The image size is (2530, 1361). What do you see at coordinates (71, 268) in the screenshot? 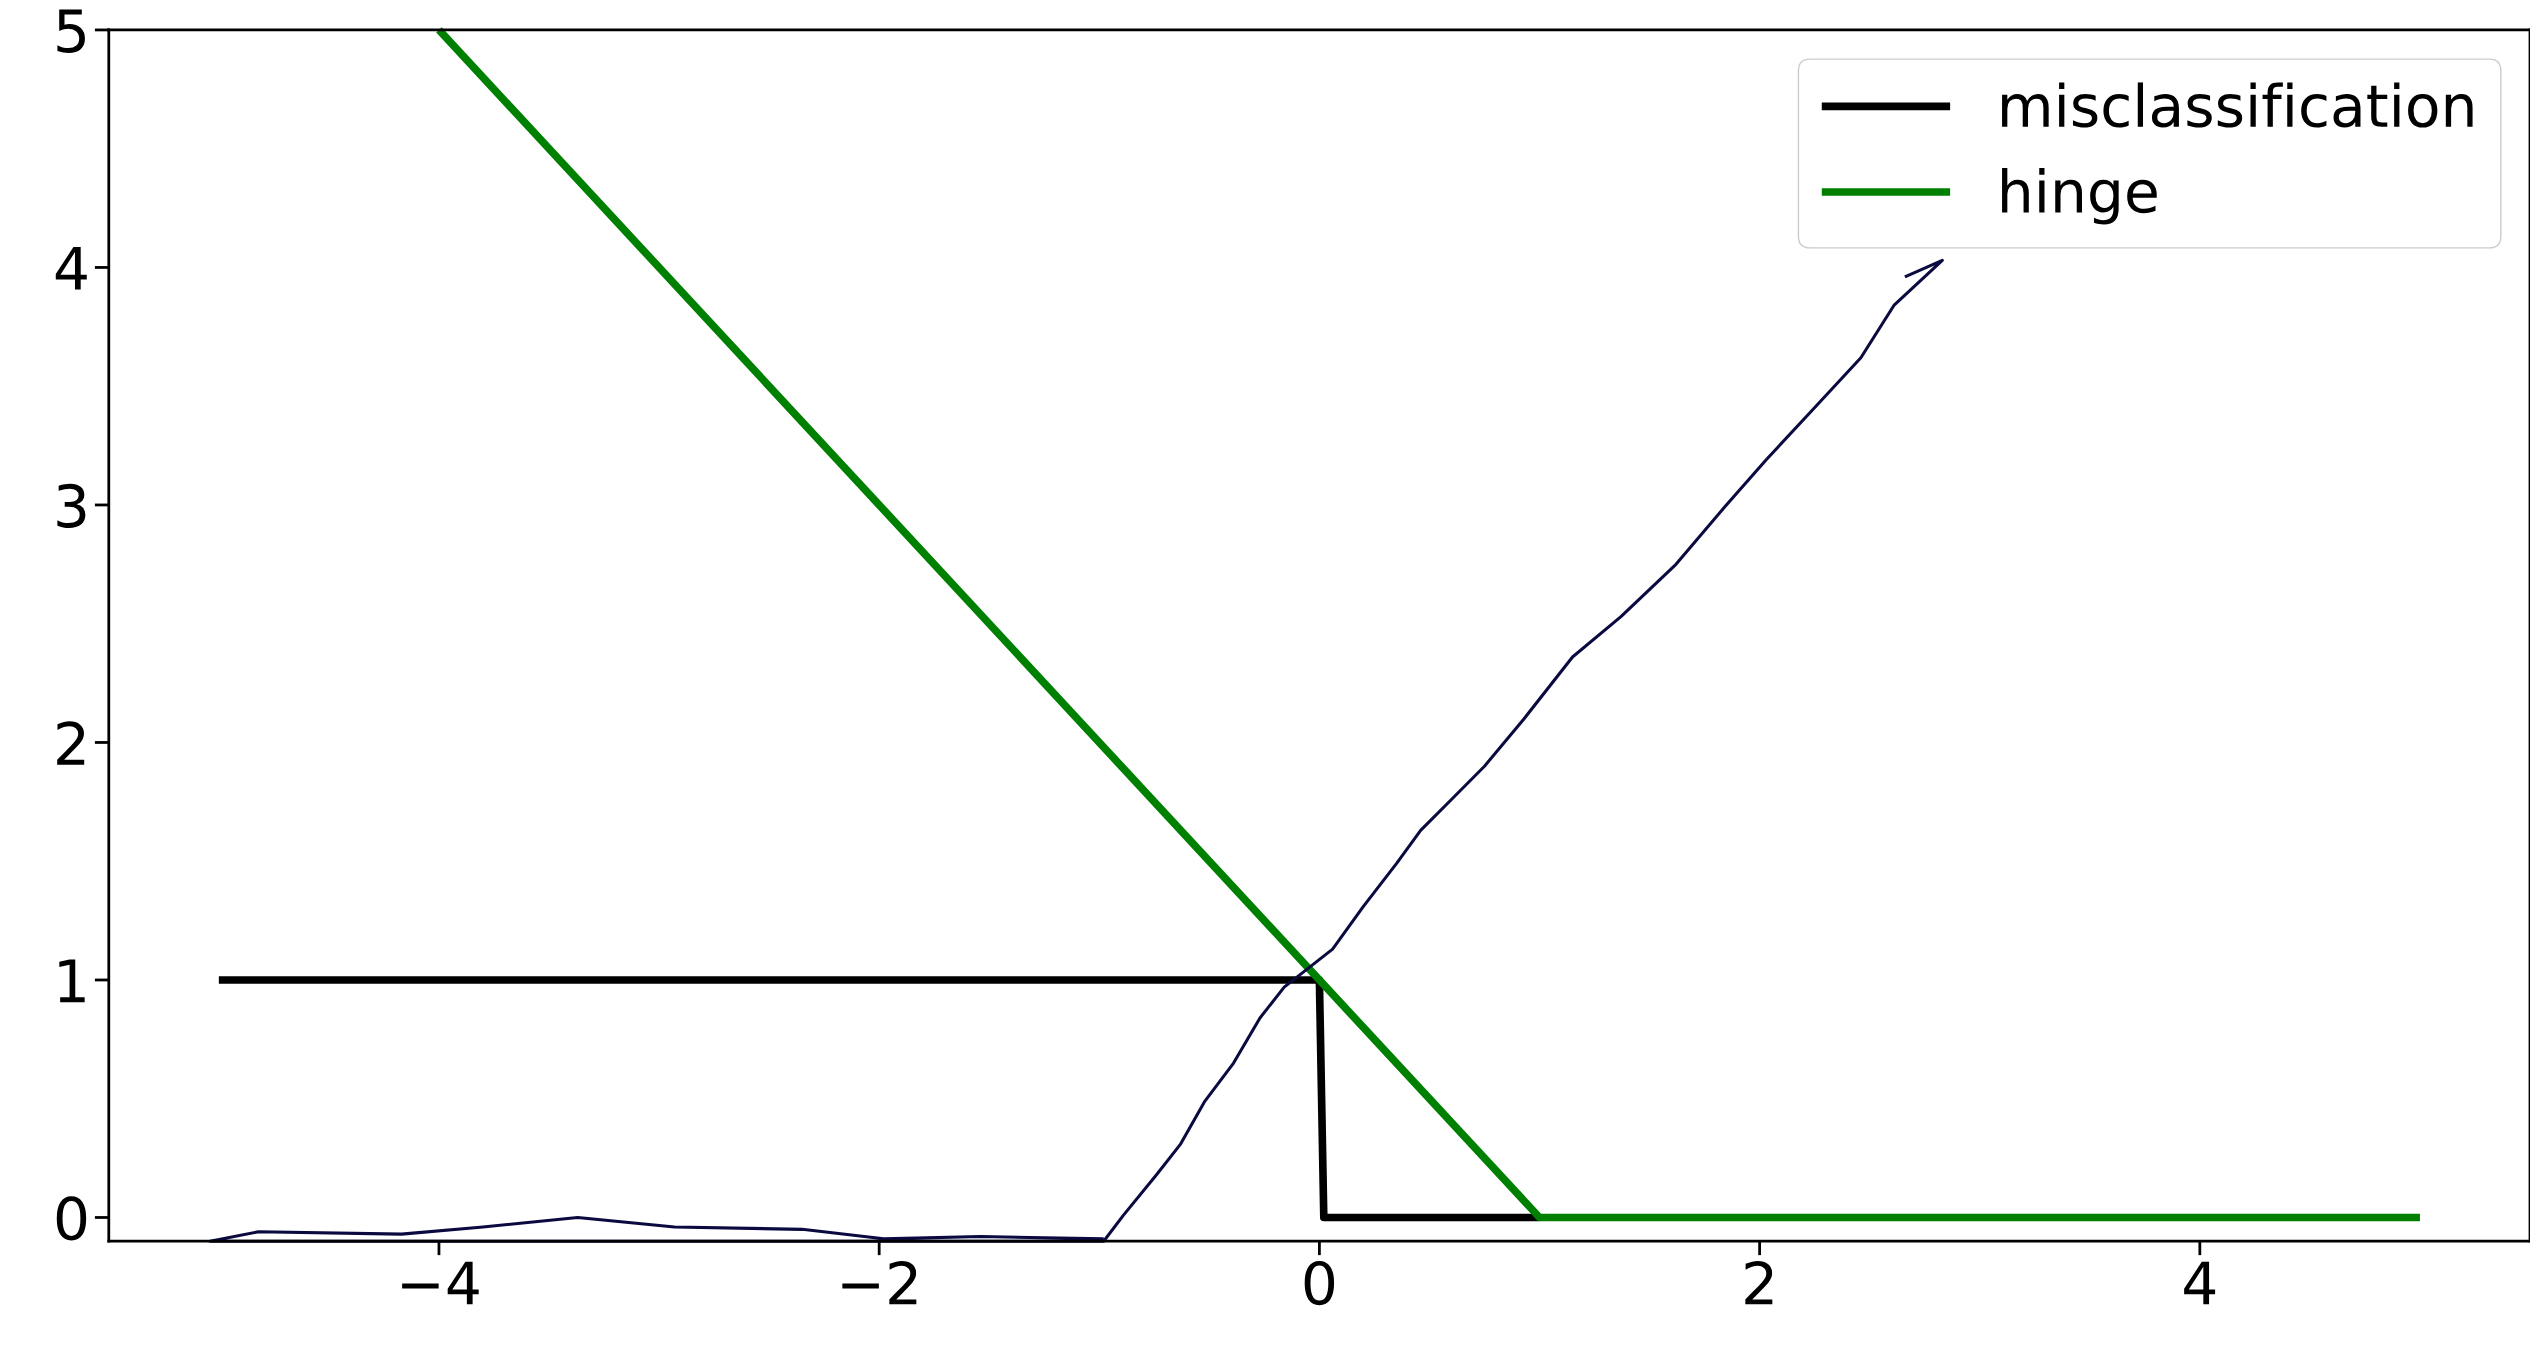
I see `y-tick-label: 4` at bounding box center [71, 268].